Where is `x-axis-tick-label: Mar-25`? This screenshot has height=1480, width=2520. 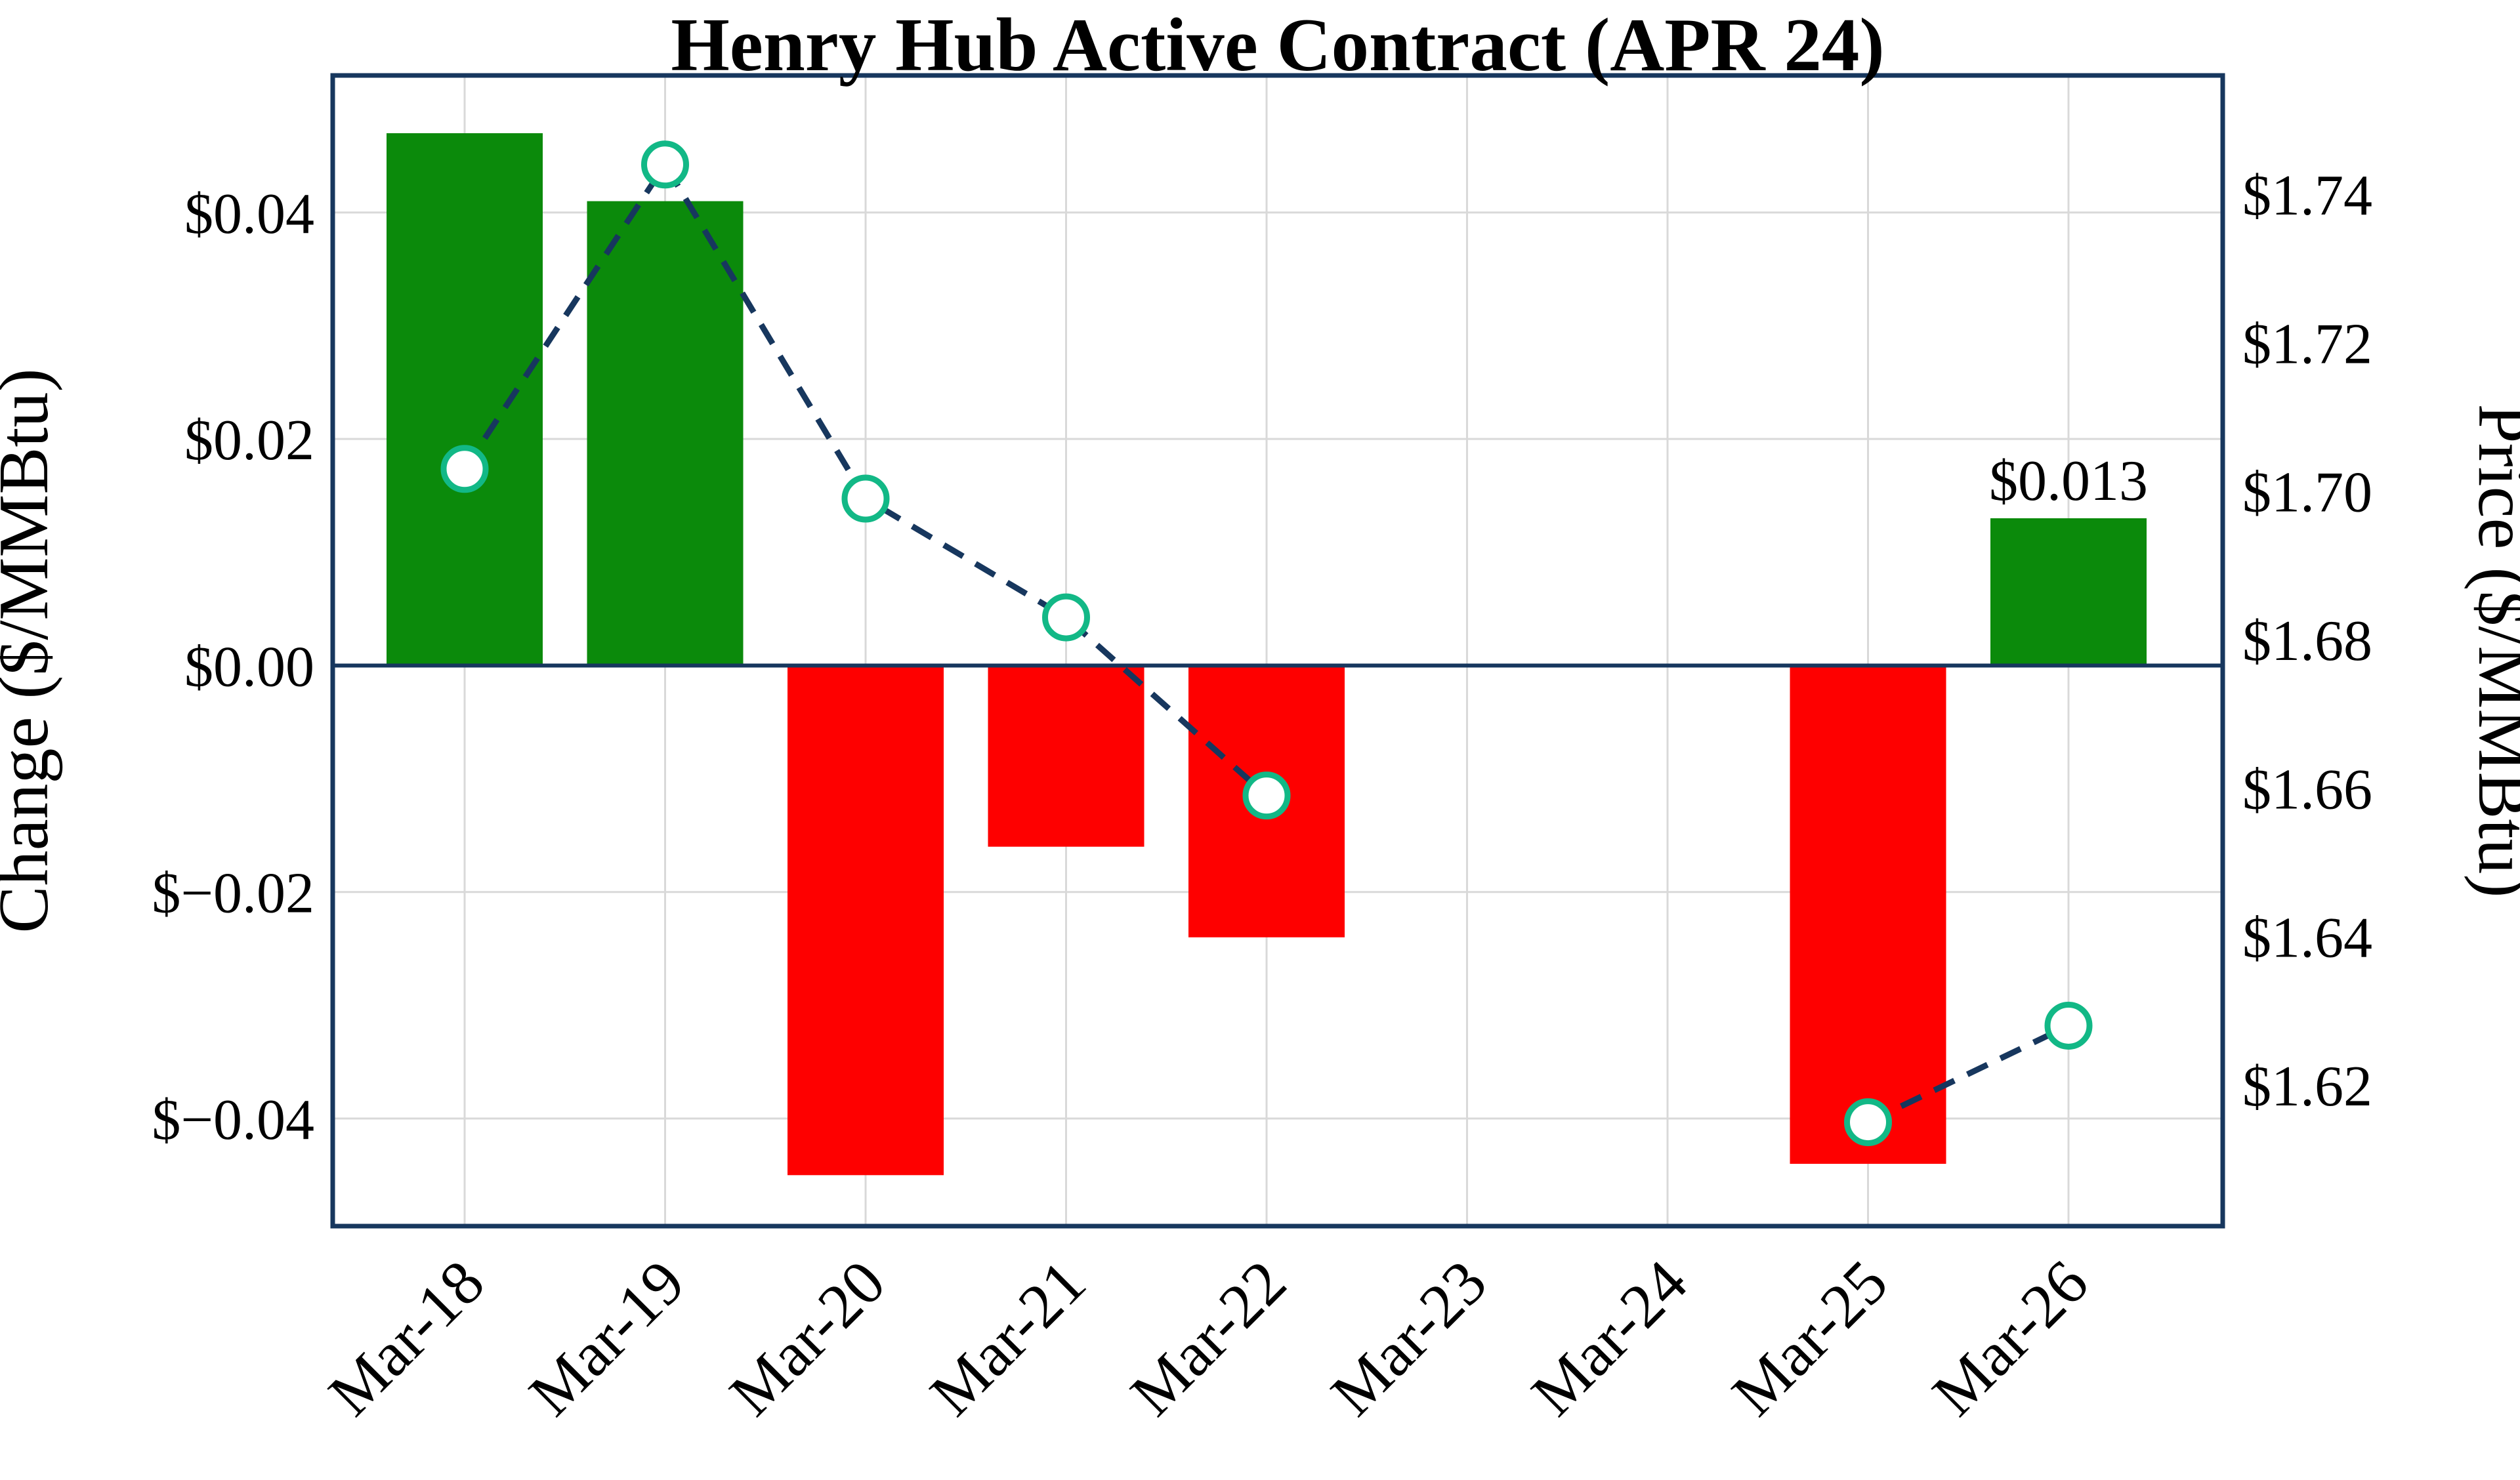 x-axis-tick-label: Mar-25 is located at coordinates (1809, 1337).